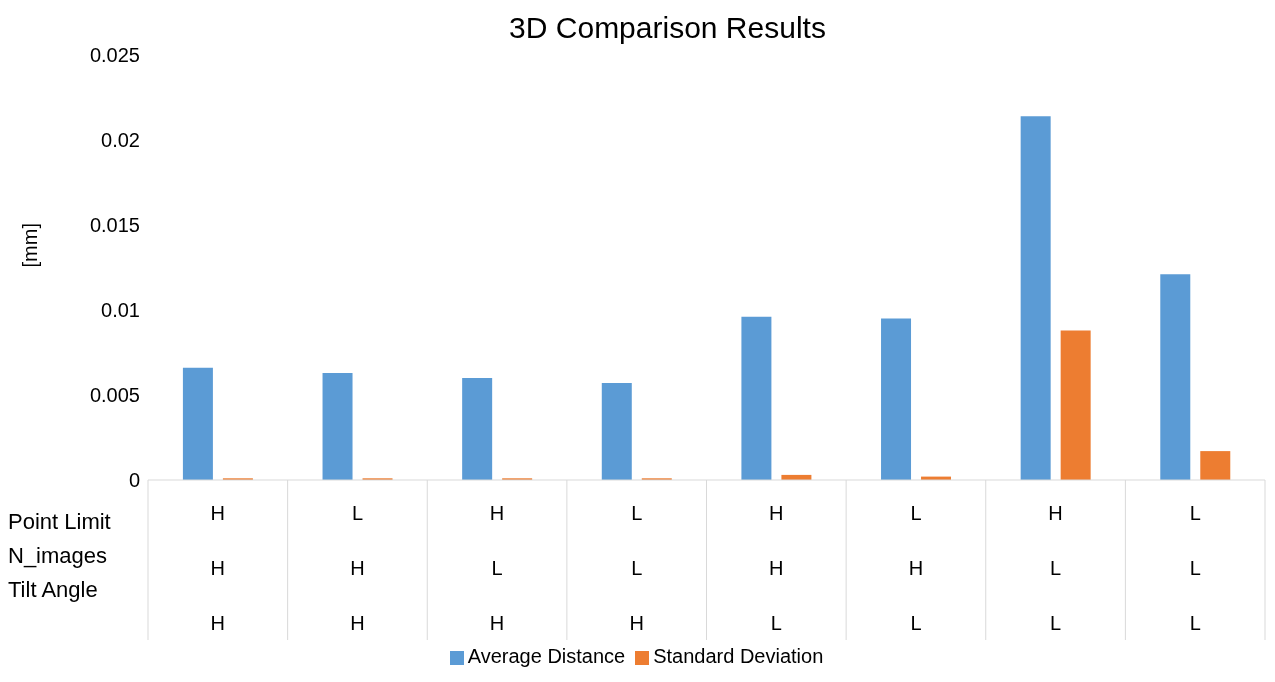 This screenshot has width=1275, height=682. What do you see at coordinates (738, 656) in the screenshot?
I see `legend-label: Standard Deviation` at bounding box center [738, 656].